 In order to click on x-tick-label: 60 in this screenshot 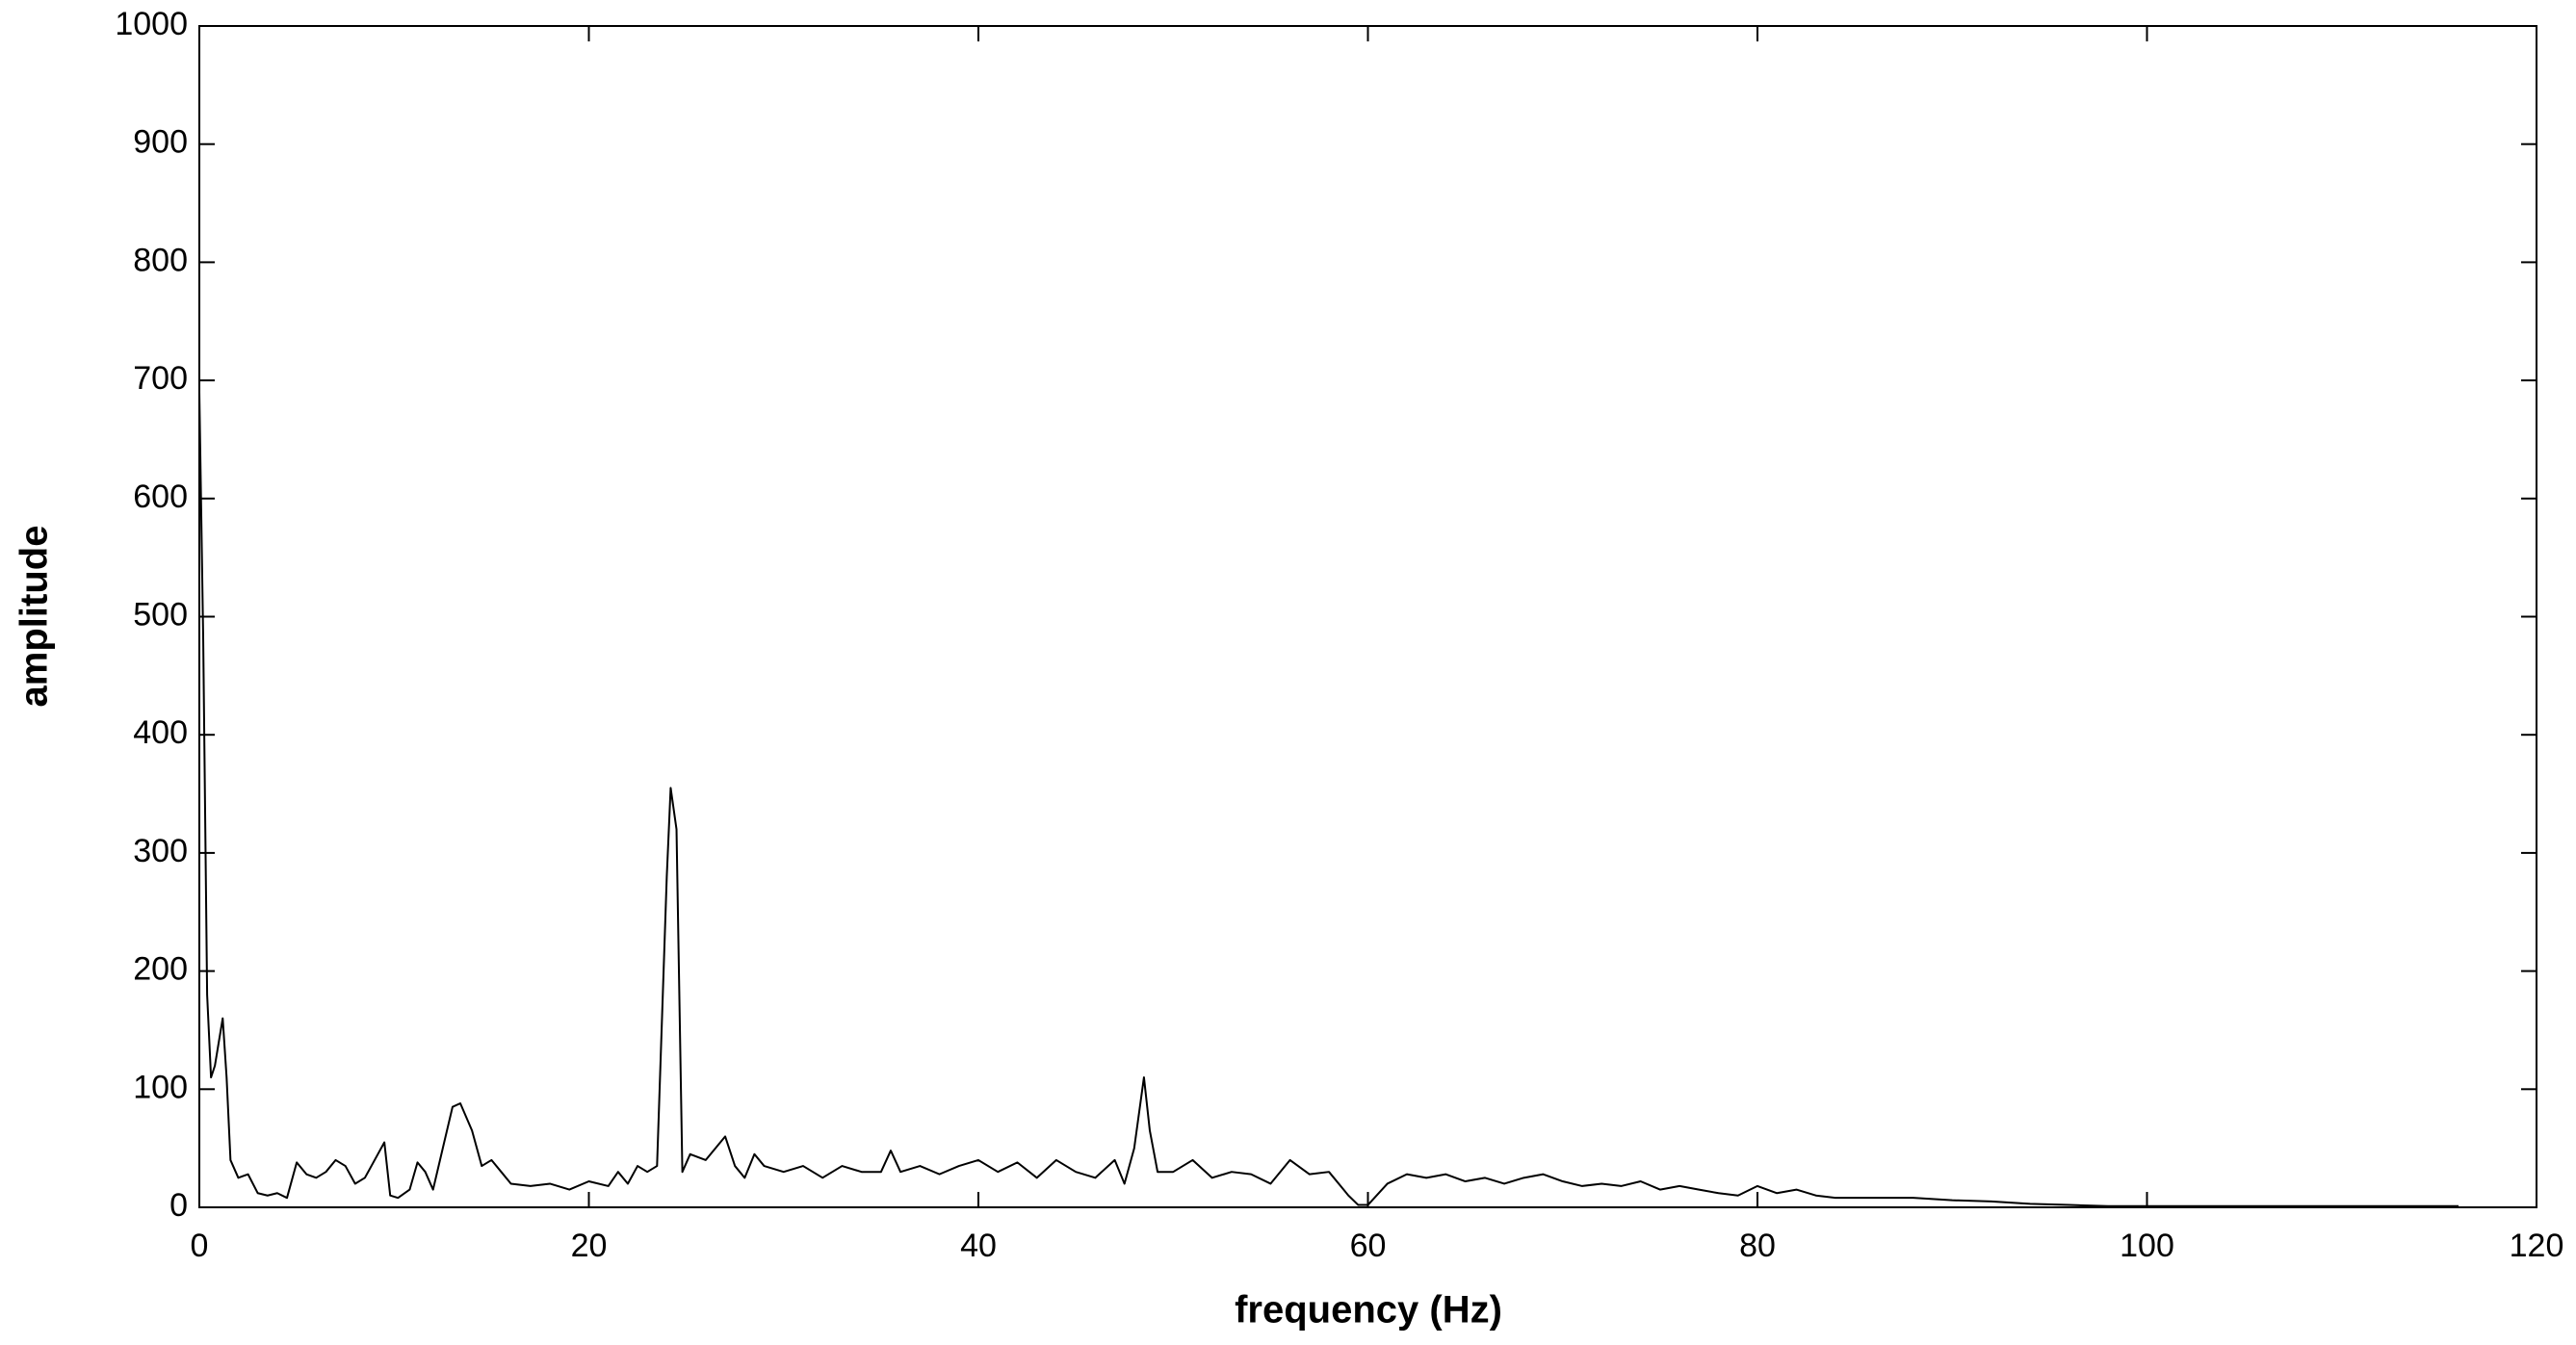, I will do `click(1368, 1246)`.